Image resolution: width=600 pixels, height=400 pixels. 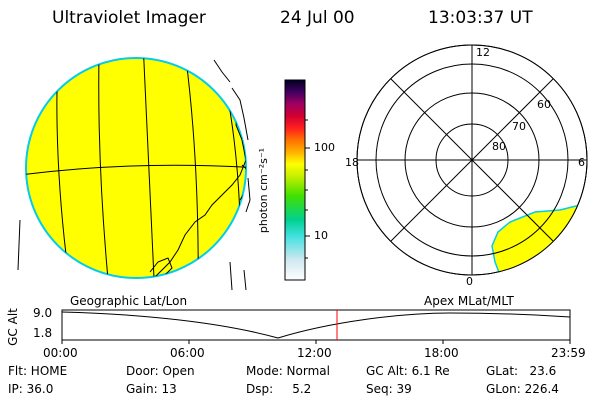 What do you see at coordinates (279, 389) in the screenshot?
I see `status-dsp: Dsp: 5.2` at bounding box center [279, 389].